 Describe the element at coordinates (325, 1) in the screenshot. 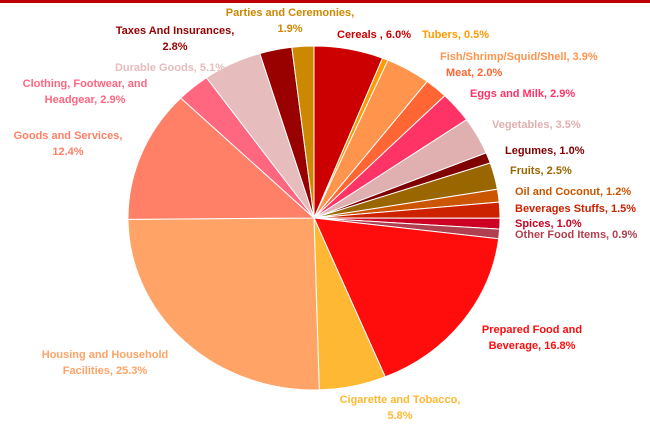

I see `top-rule` at that location.